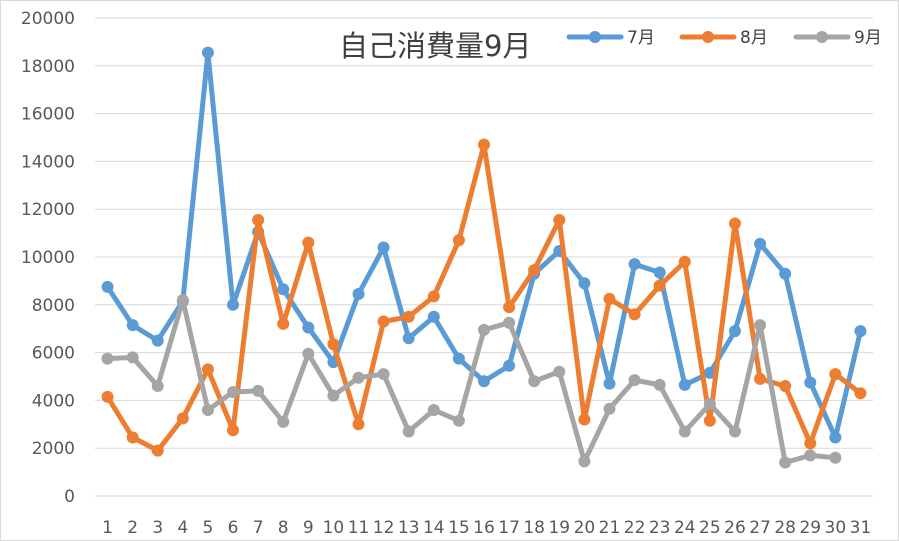 Image resolution: width=899 pixels, height=541 pixels. What do you see at coordinates (434, 528) in the screenshot?
I see `x-tick-label: 14` at bounding box center [434, 528].